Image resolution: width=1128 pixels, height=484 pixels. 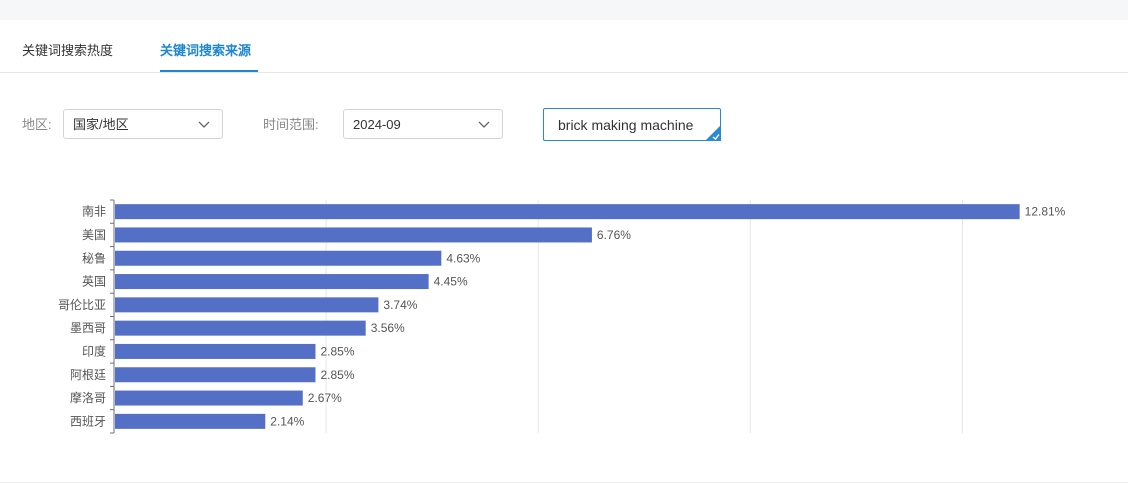 What do you see at coordinates (94, 350) in the screenshot?
I see `y-tick-label: 印度` at bounding box center [94, 350].